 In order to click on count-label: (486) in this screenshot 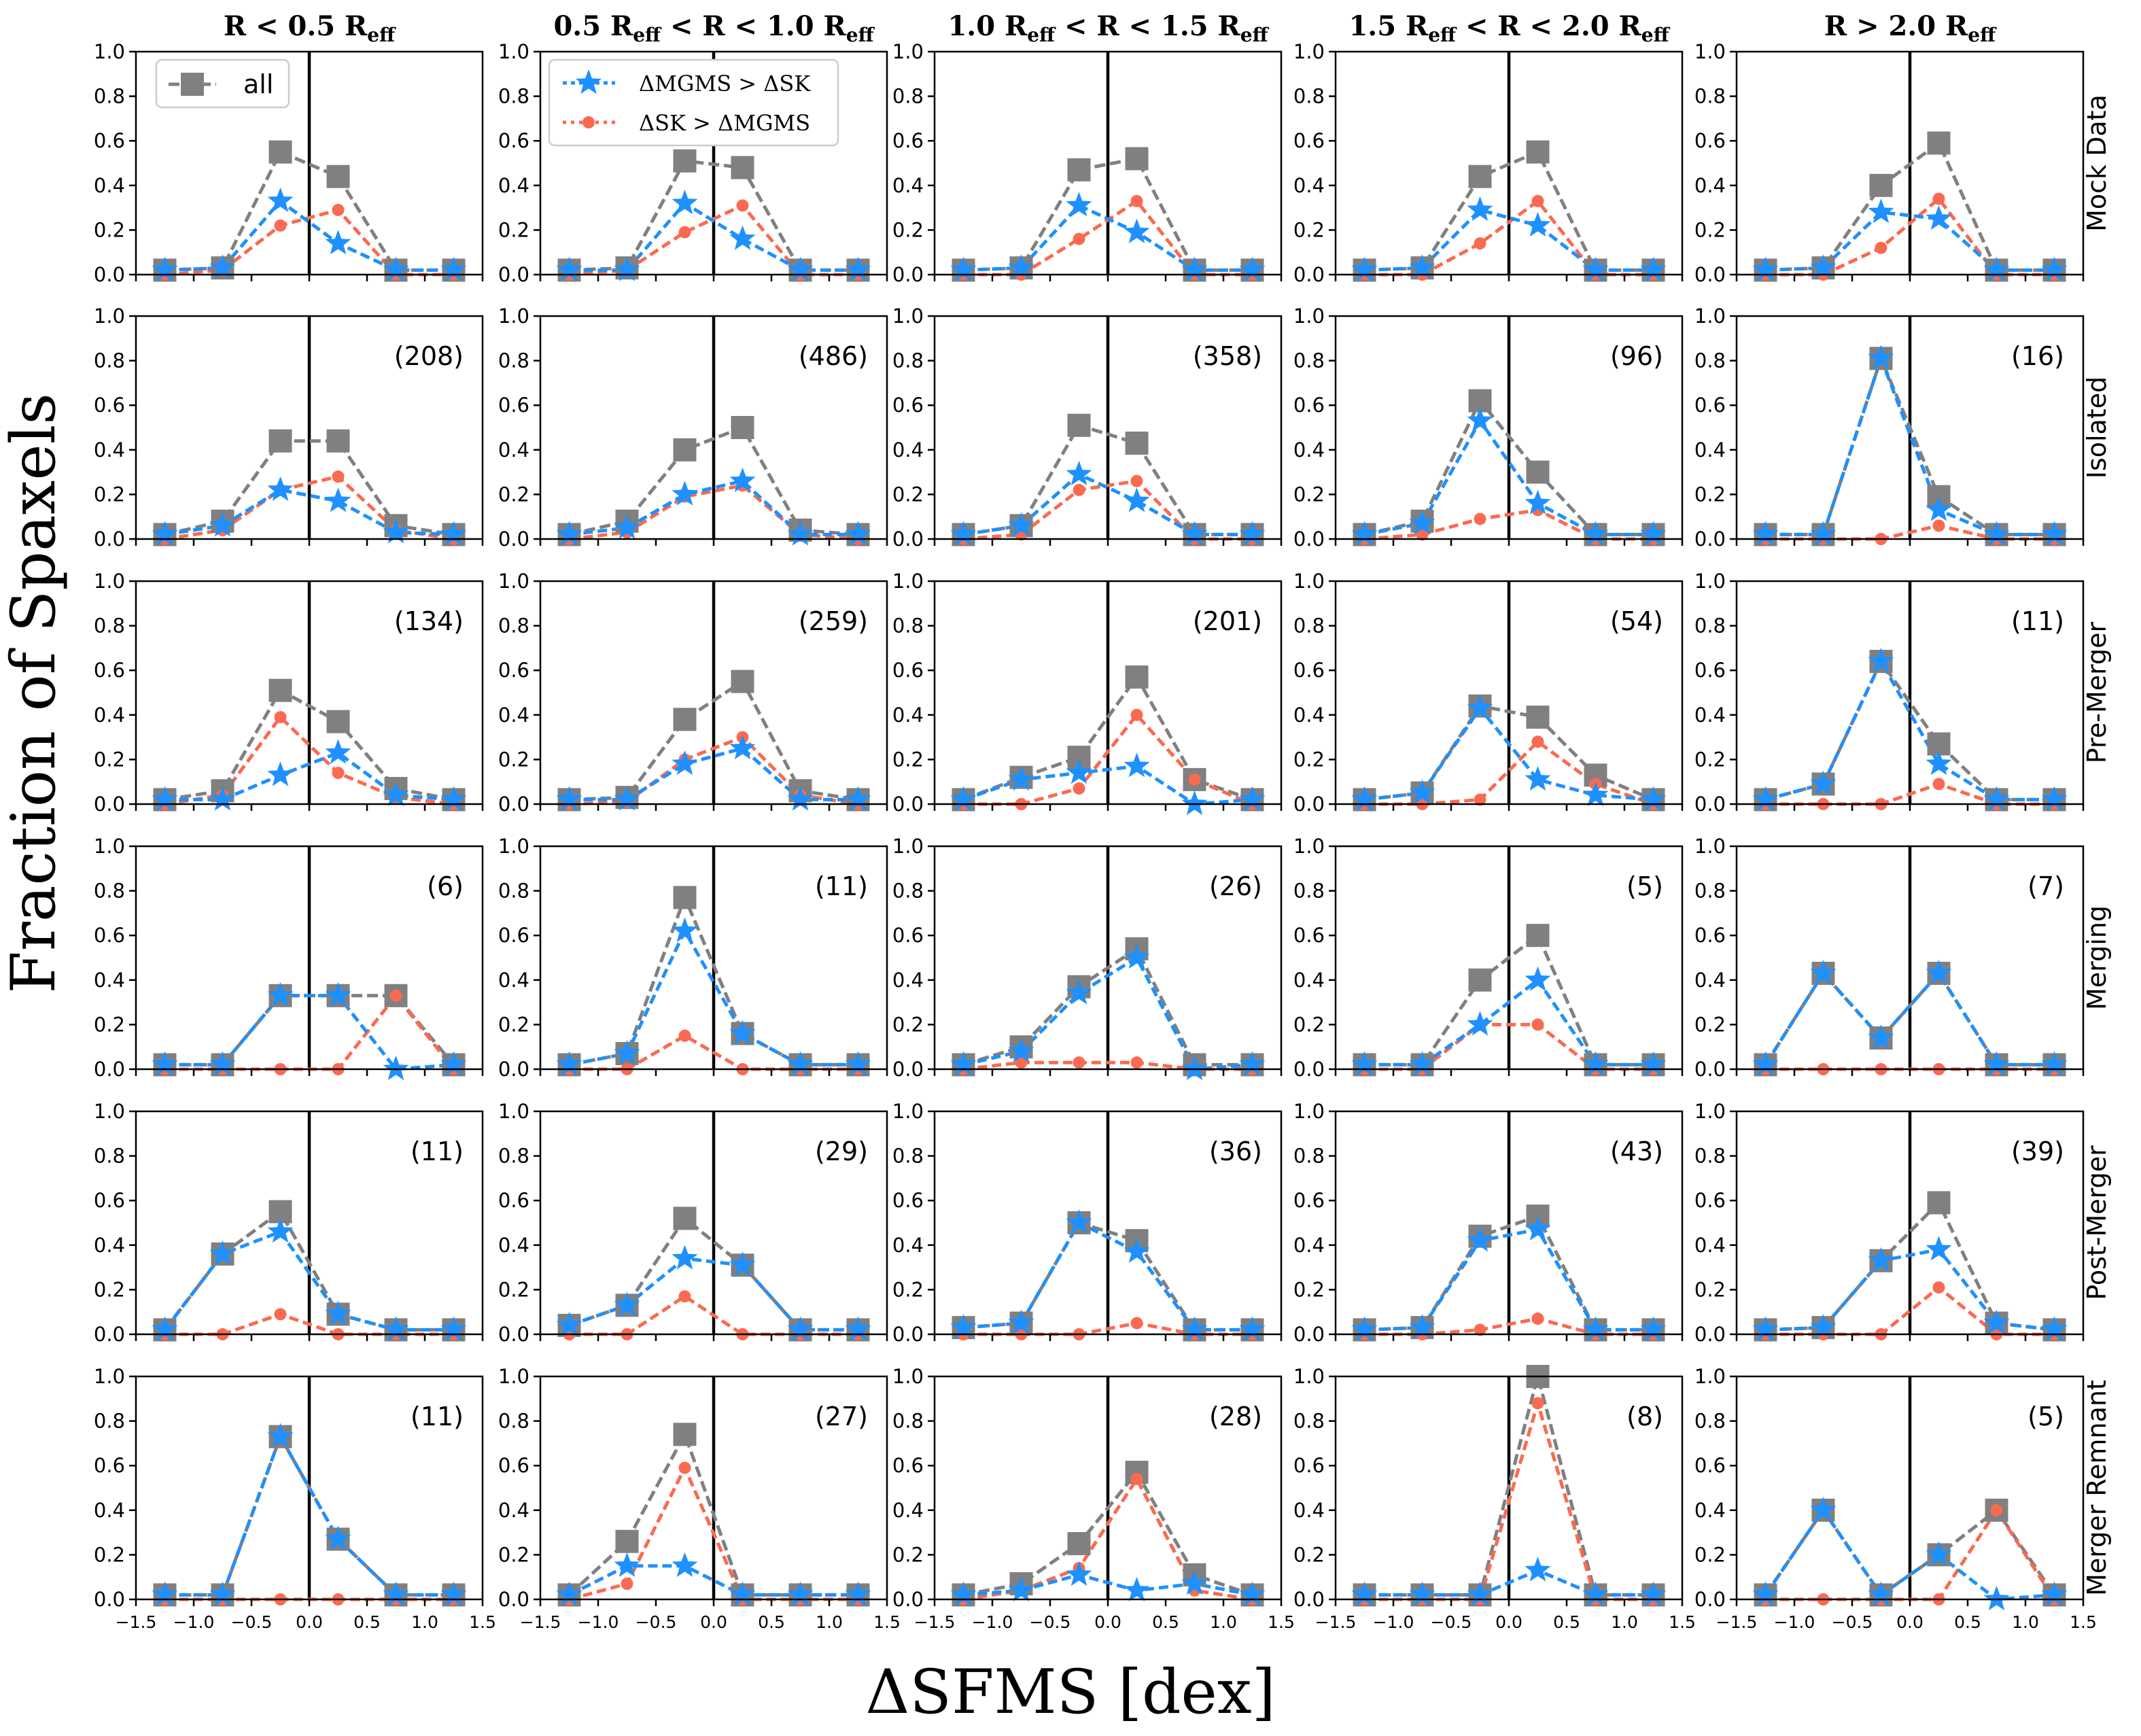, I will do `click(833, 356)`.